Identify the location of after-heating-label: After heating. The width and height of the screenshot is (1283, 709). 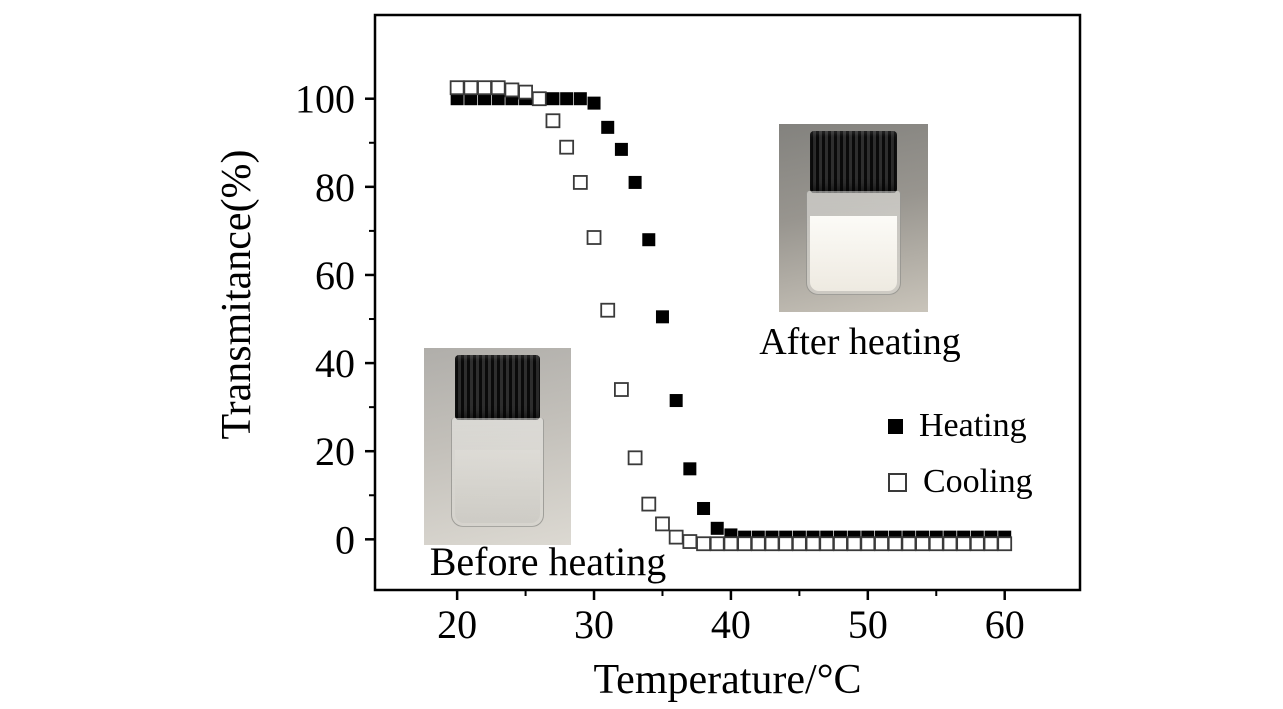
(860, 342).